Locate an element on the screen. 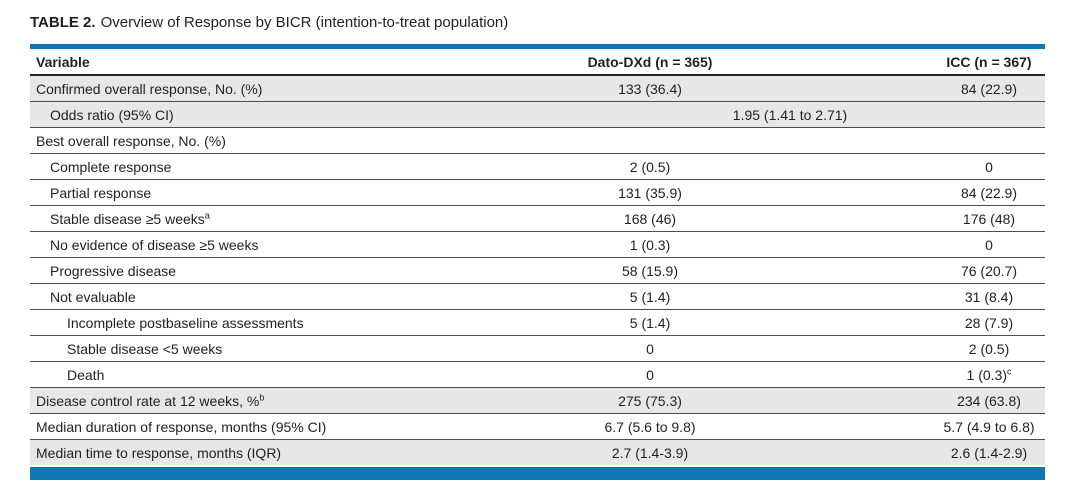  variable-cell: Odds ratio (95% CI) is located at coordinates (282, 114).